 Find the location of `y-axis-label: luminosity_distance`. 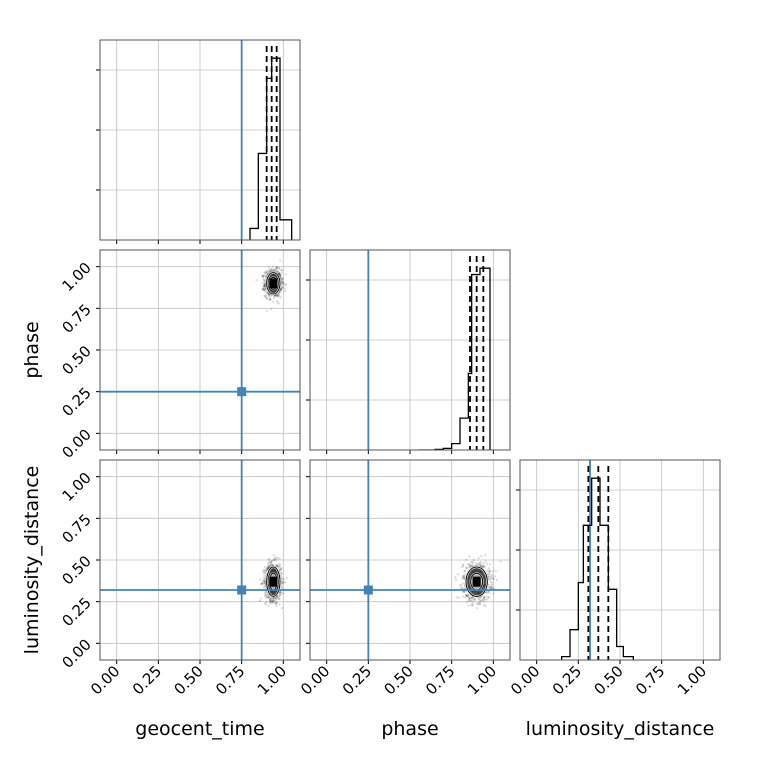

y-axis-label: luminosity_distance is located at coordinates (32, 560).